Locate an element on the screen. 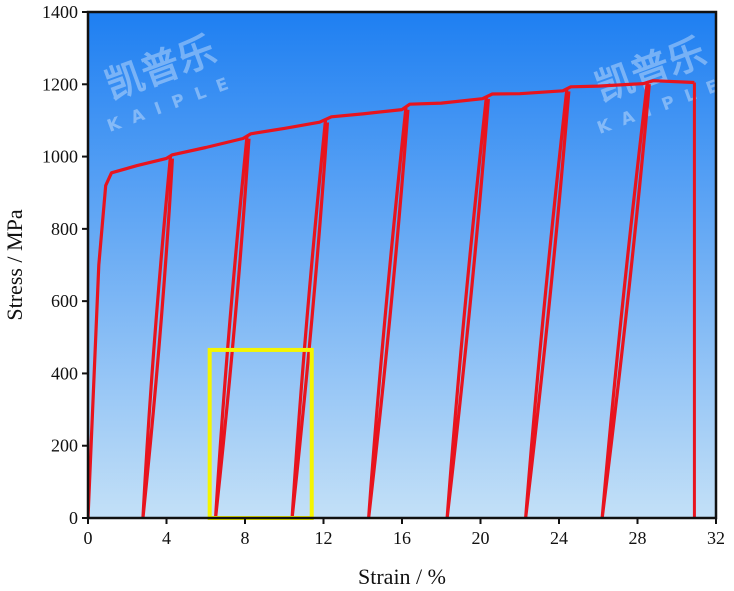 The width and height of the screenshot is (734, 591). y-tick-label: 200 is located at coordinates (64, 446).